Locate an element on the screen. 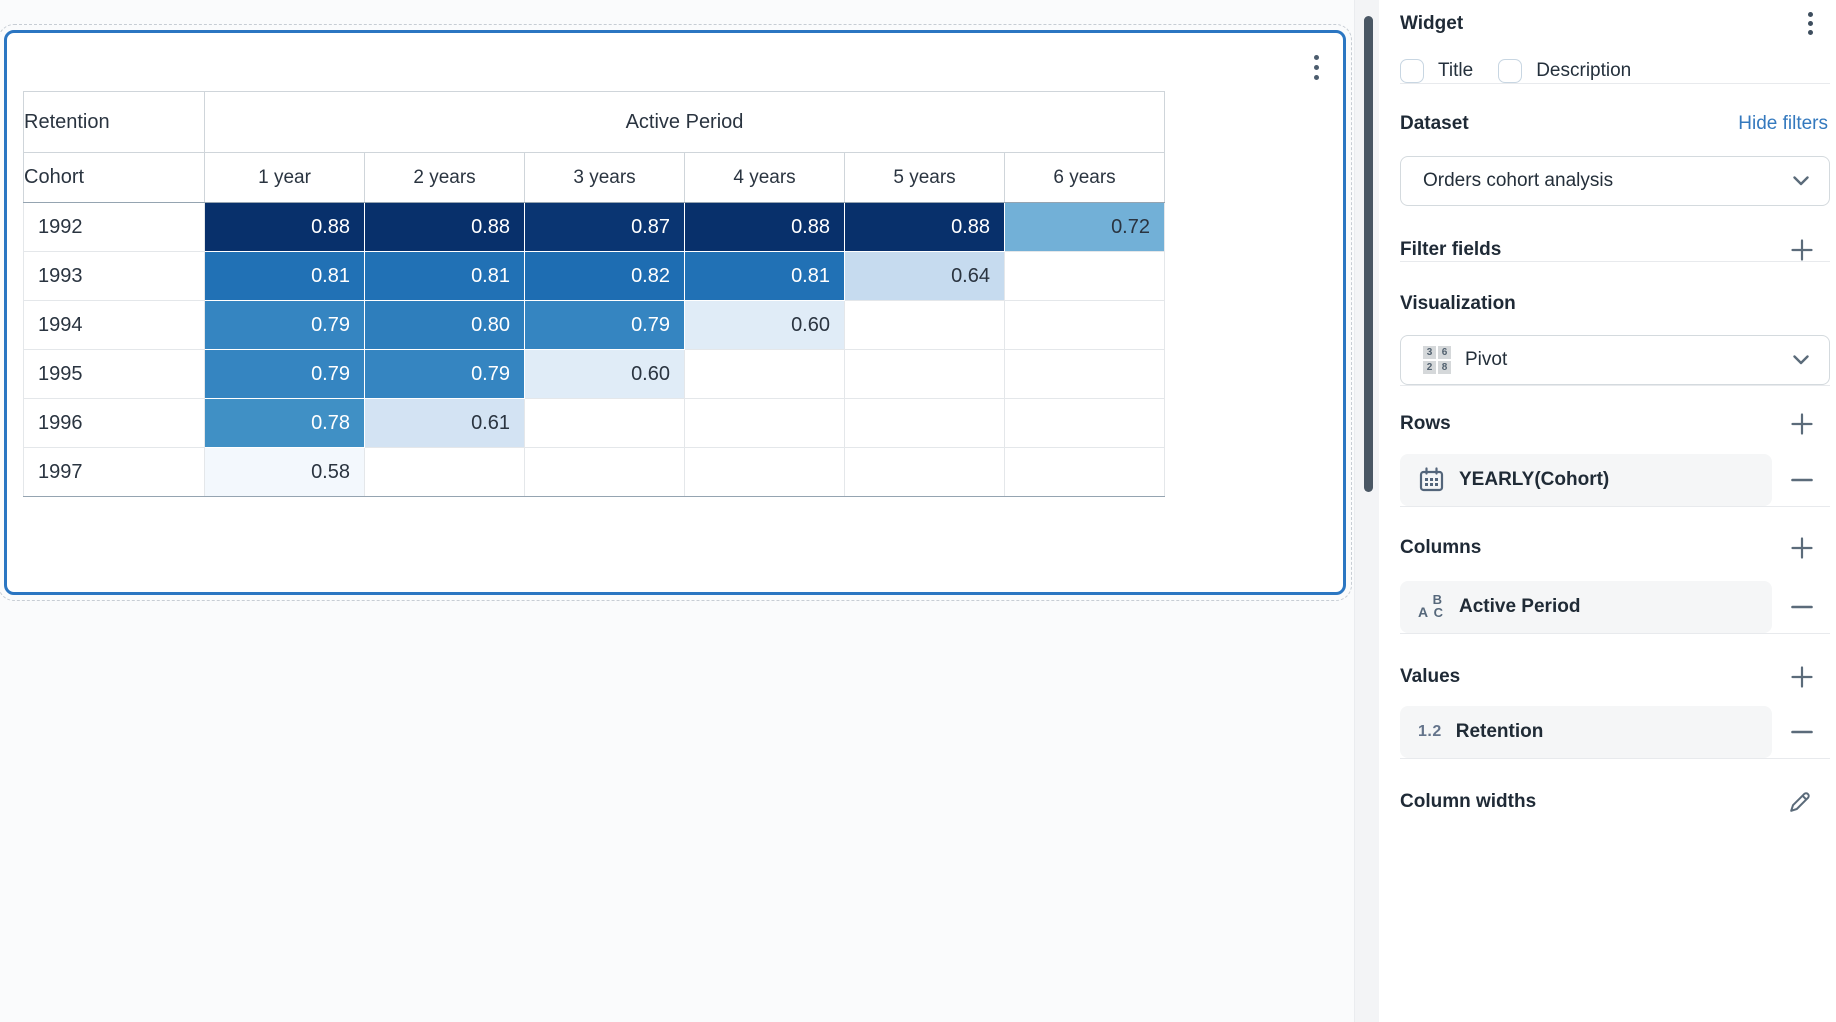 This screenshot has width=1836, height=1022. pivot-corner-cell: Retention is located at coordinates (114, 122).